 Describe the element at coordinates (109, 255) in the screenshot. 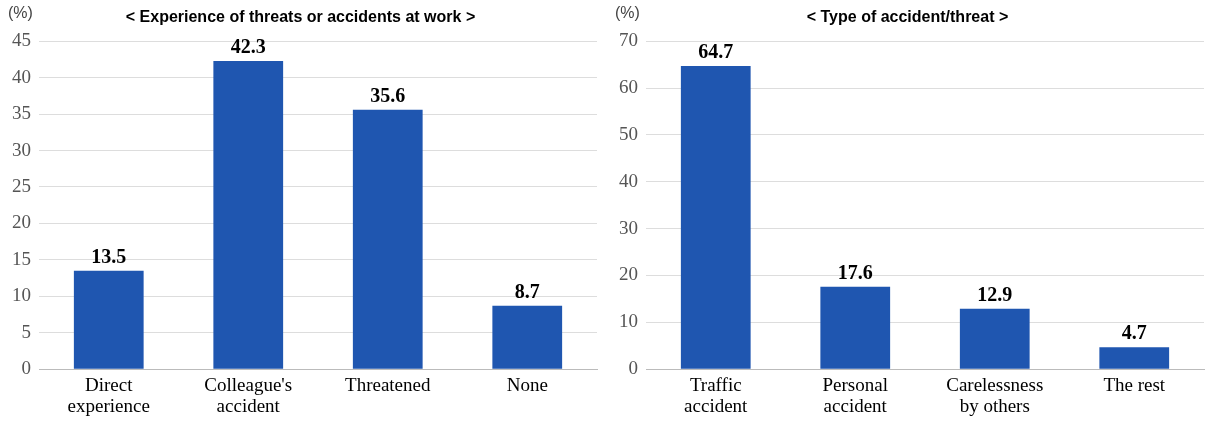

I see `data-label: 13.5` at that location.